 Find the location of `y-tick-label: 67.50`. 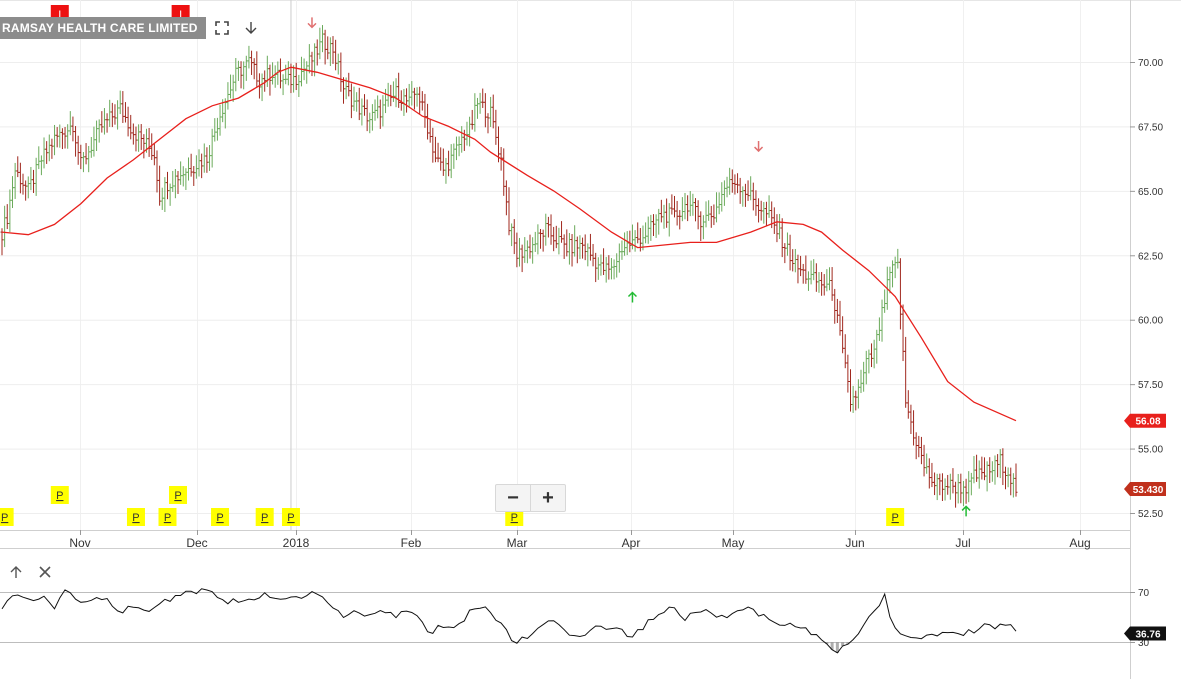

y-tick-label: 67.50 is located at coordinates (1150, 127).